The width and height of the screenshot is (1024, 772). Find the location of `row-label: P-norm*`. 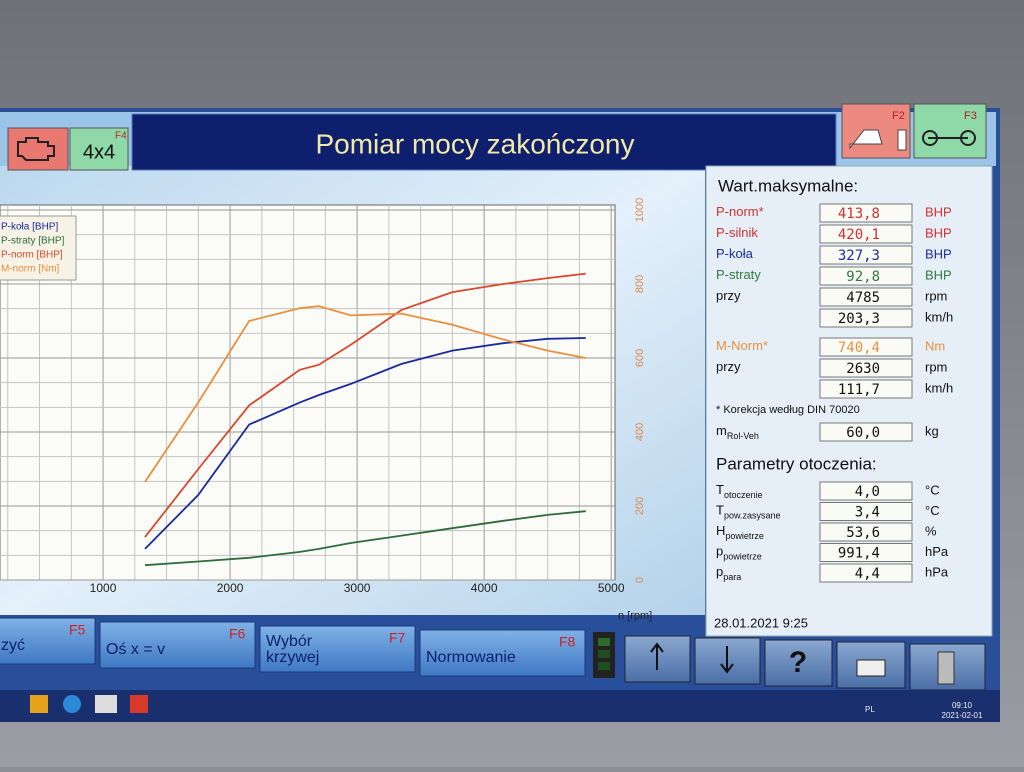

row-label: P-norm* is located at coordinates (740, 211).